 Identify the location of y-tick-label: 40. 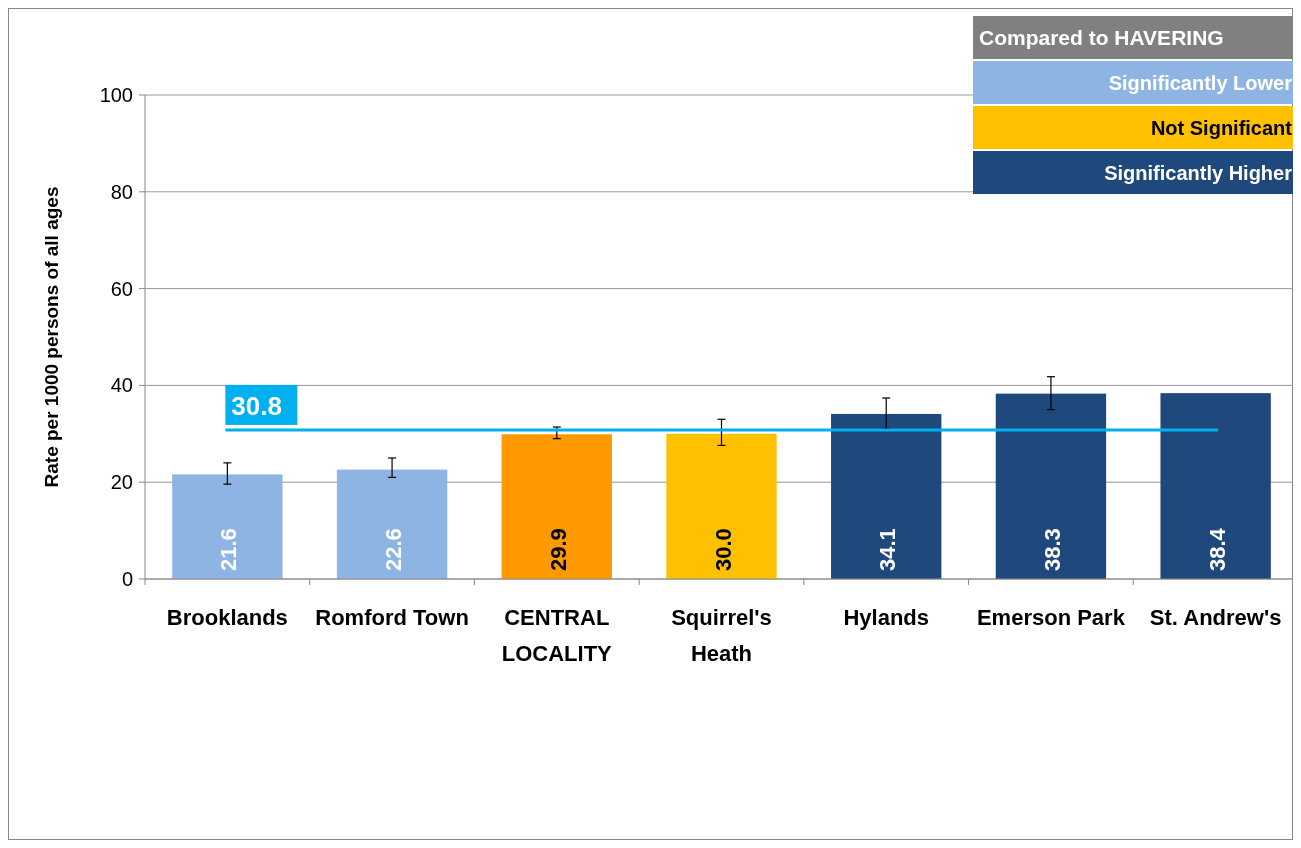
(121, 385).